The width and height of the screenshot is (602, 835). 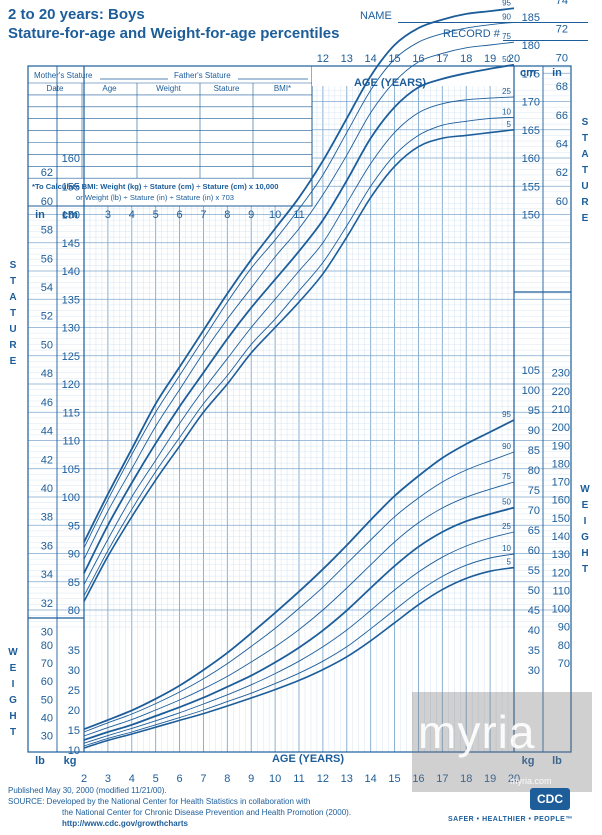 What do you see at coordinates (125, 823) in the screenshot?
I see `source-url: http://www.cdc.gov/growthcharts` at bounding box center [125, 823].